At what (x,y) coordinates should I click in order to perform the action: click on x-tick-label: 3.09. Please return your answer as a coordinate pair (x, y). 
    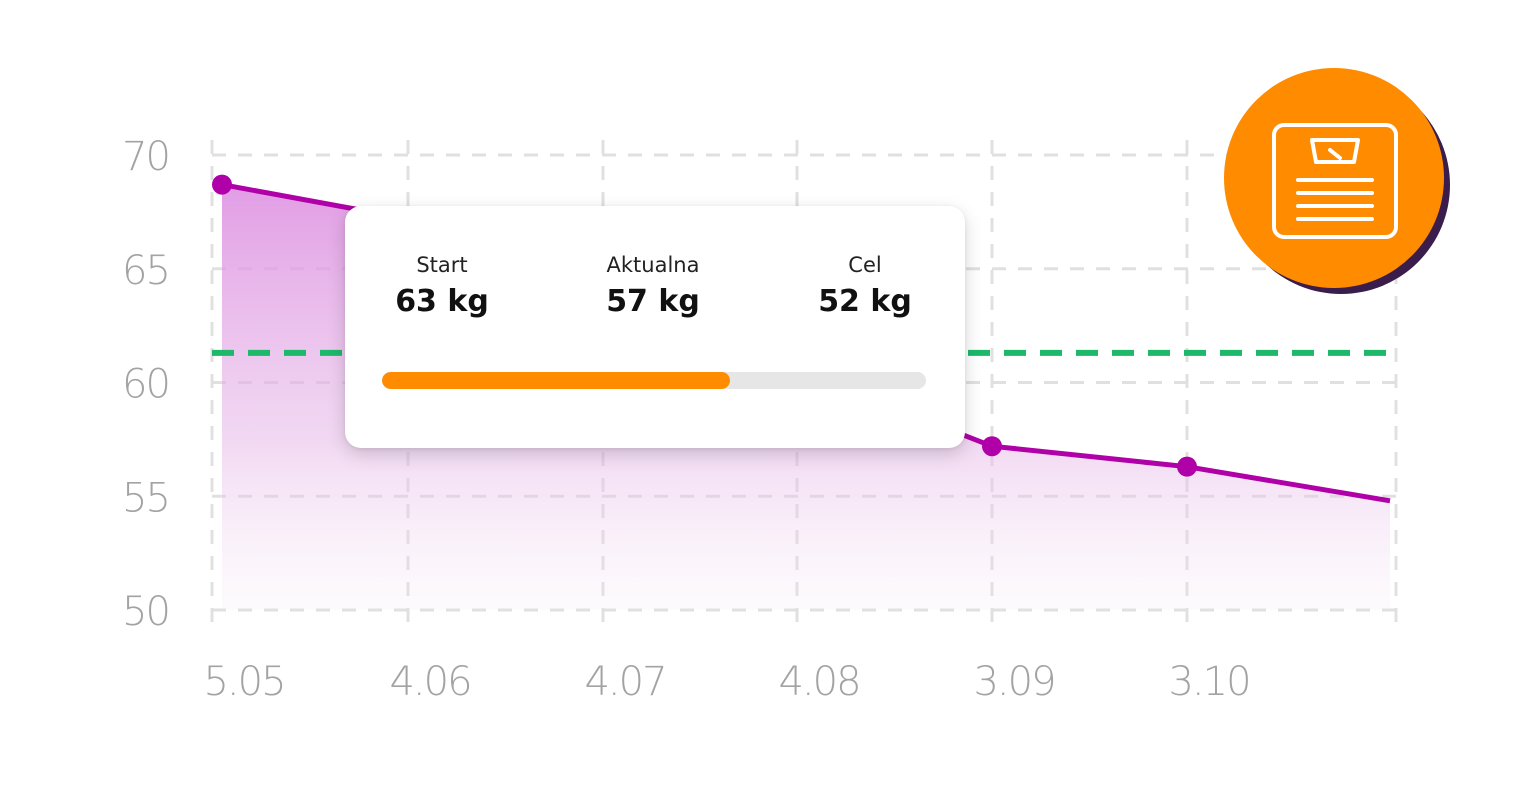
    Looking at the image, I should click on (1013, 682).